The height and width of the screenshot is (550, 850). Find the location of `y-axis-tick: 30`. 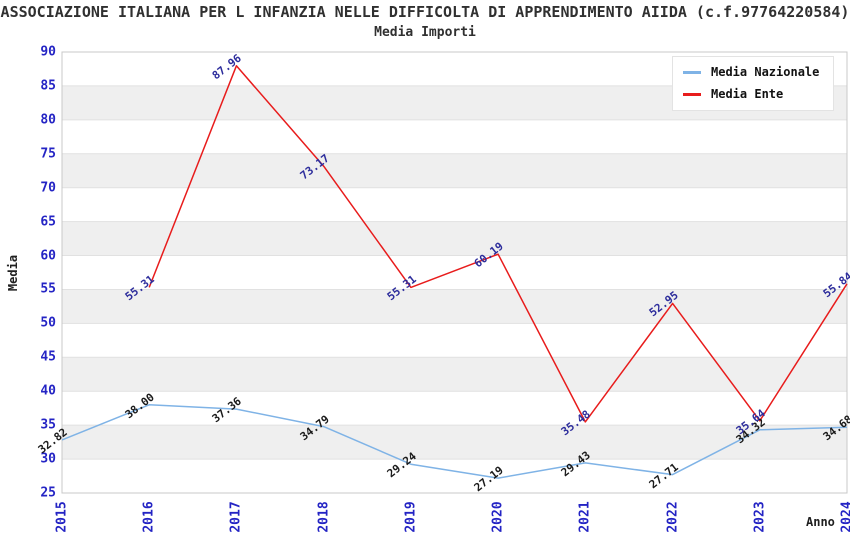

y-axis-tick: 30 is located at coordinates (48, 459).